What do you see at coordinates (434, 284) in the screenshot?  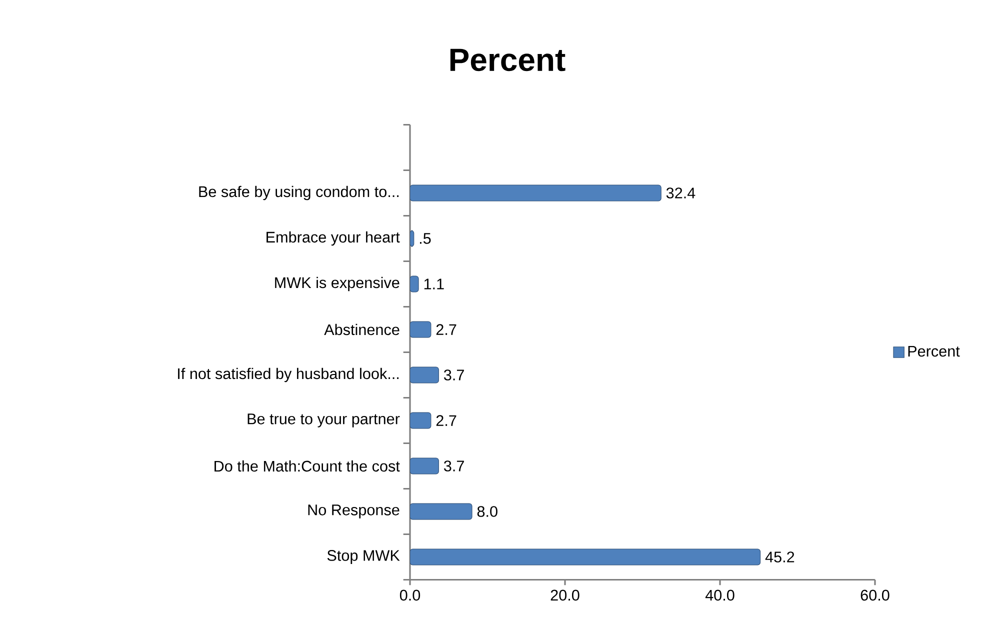 I see `data-label: 1.1` at bounding box center [434, 284].